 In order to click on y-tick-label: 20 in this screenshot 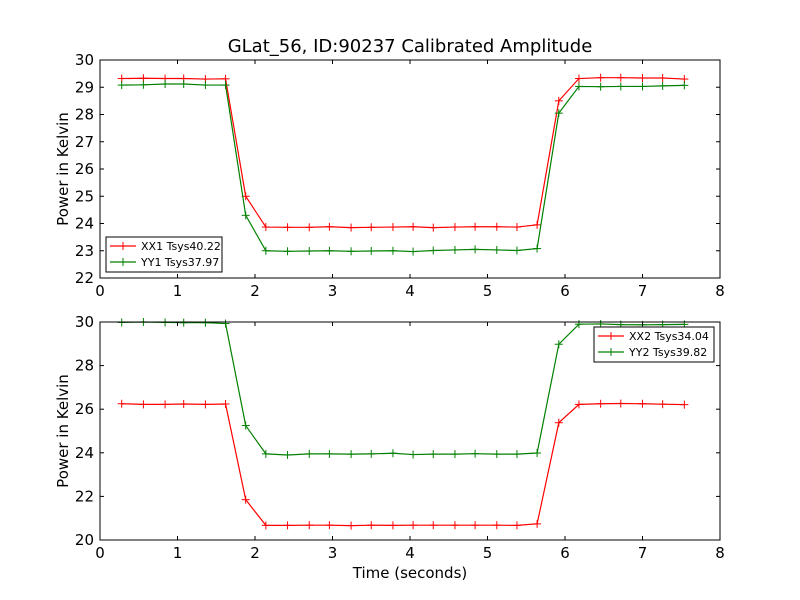, I will do `click(84, 540)`.